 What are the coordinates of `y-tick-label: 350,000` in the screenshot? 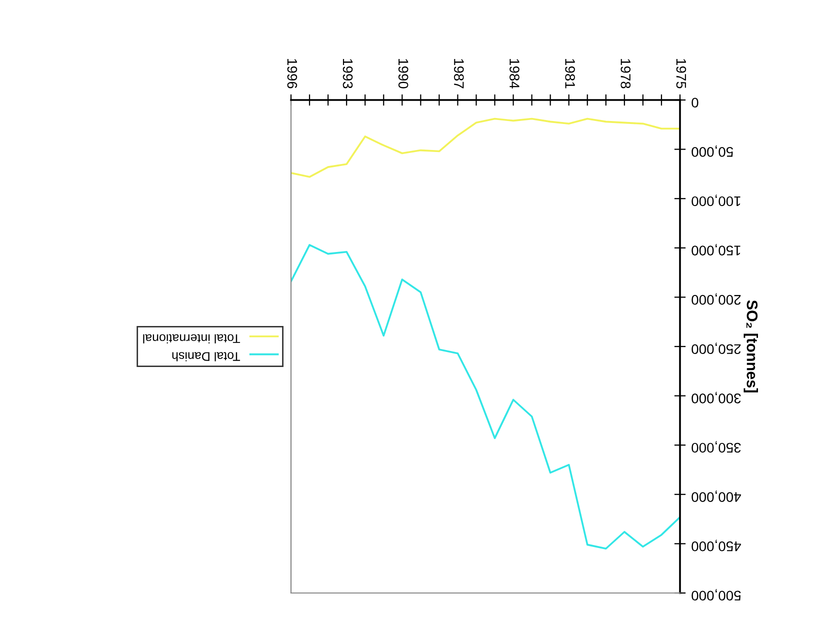 It's located at (716, 447).